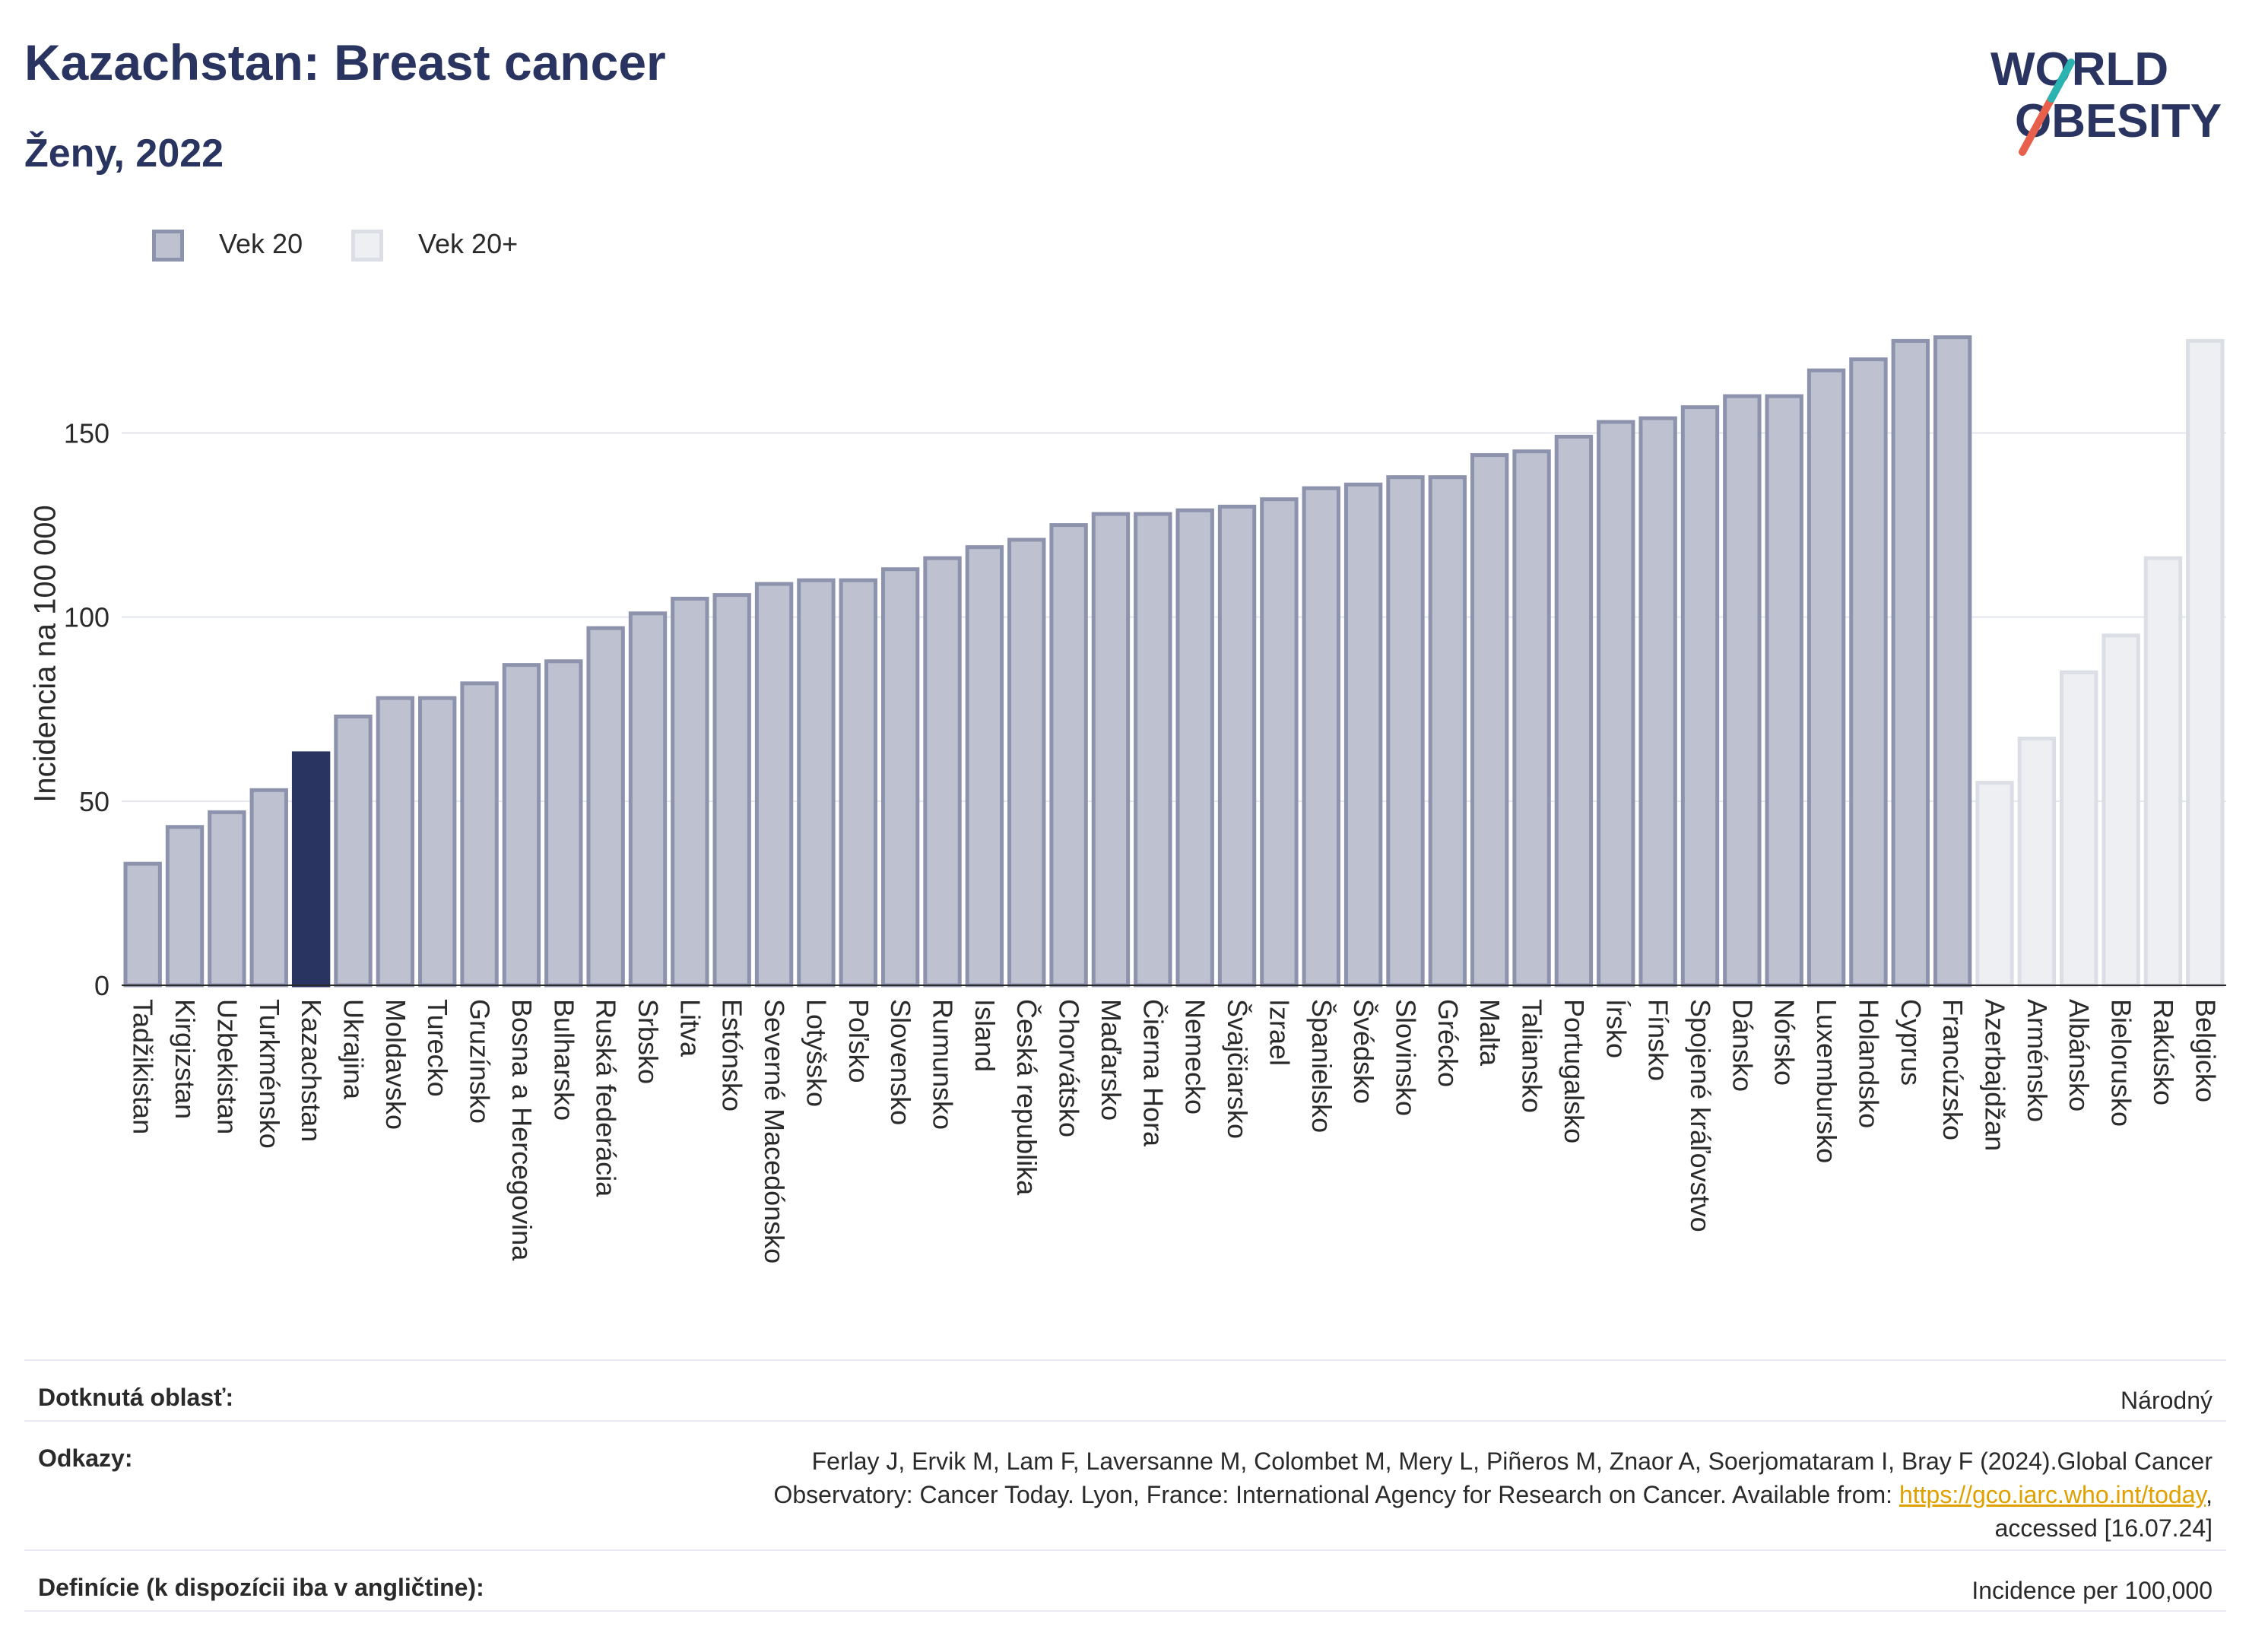 The width and height of the screenshot is (2249, 1652). What do you see at coordinates (2205, 1050) in the screenshot?
I see `x-tick-label: Belgicko` at bounding box center [2205, 1050].